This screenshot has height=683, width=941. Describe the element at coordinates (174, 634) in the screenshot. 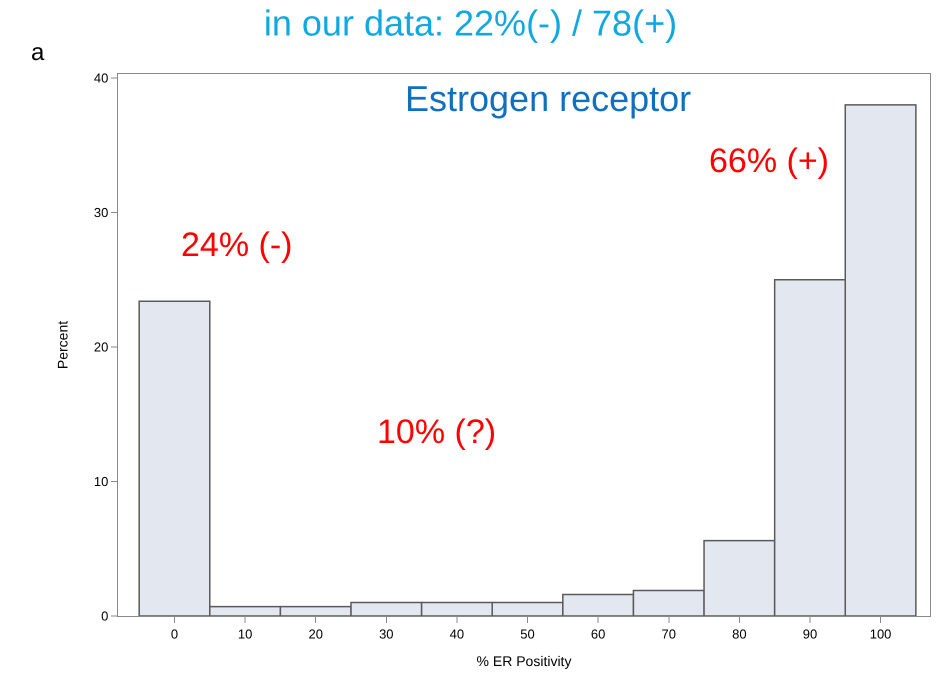

I see `x-tick-label: 0` at that location.